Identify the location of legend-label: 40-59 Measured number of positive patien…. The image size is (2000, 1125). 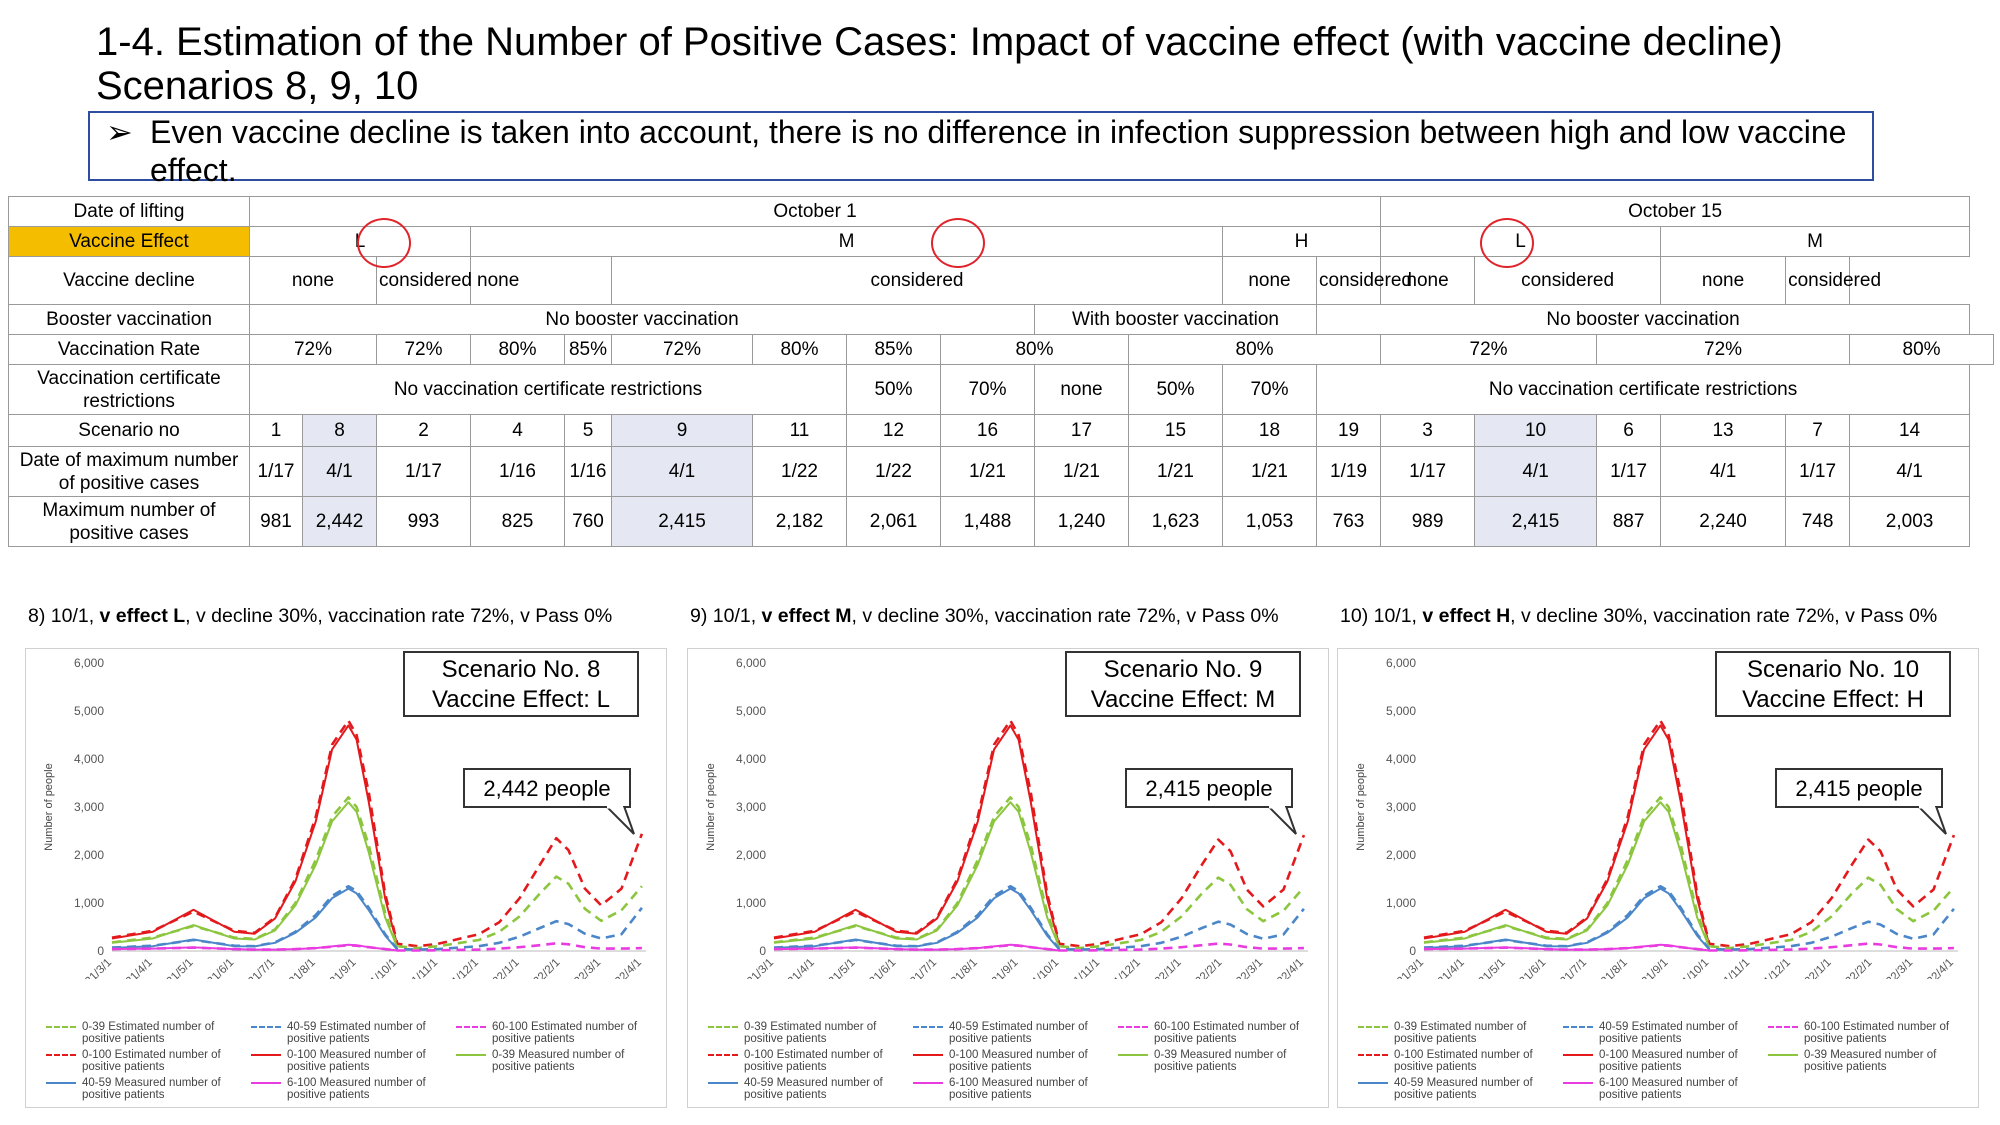
(151, 1089).